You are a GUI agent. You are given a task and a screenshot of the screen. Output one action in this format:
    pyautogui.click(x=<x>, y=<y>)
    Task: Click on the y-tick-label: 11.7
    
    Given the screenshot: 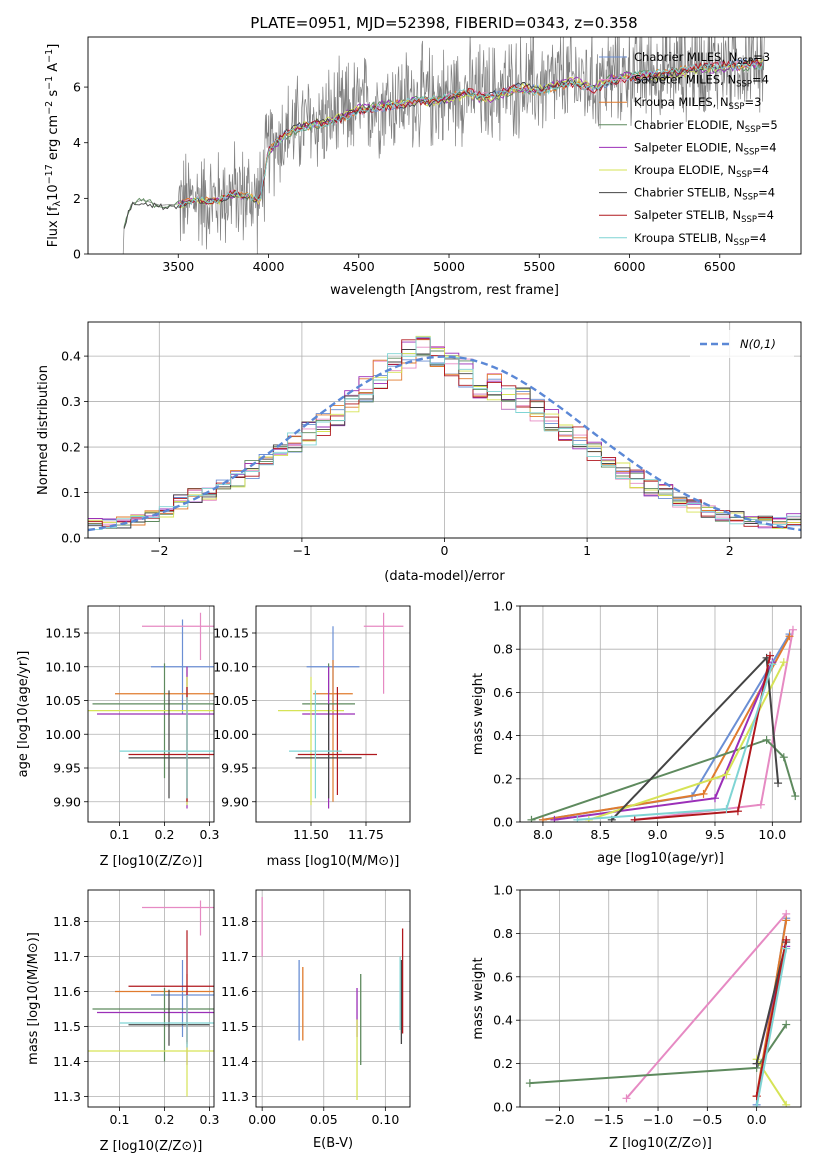 What is the action you would take?
    pyautogui.click(x=235, y=956)
    